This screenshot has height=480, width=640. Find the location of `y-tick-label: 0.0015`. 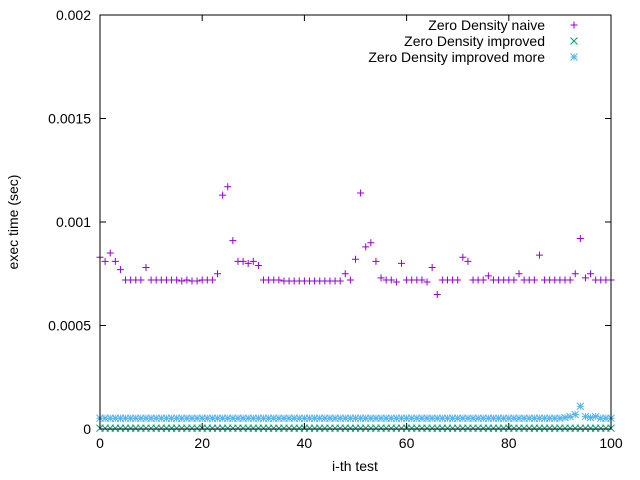

y-tick-label: 0.0015 is located at coordinates (69, 119).